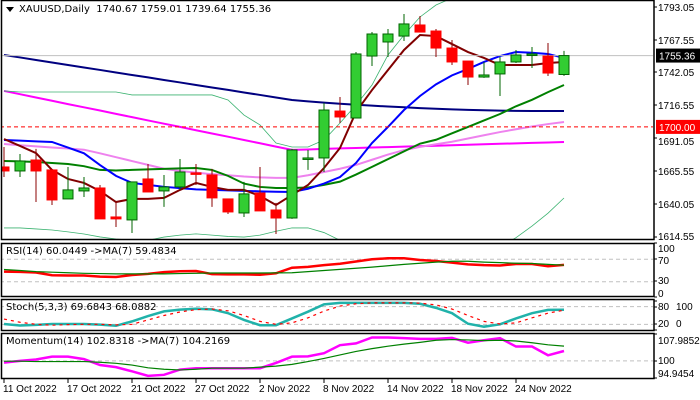  Describe the element at coordinates (284, 314) in the screenshot. I see `stoch-series-line` at that location.